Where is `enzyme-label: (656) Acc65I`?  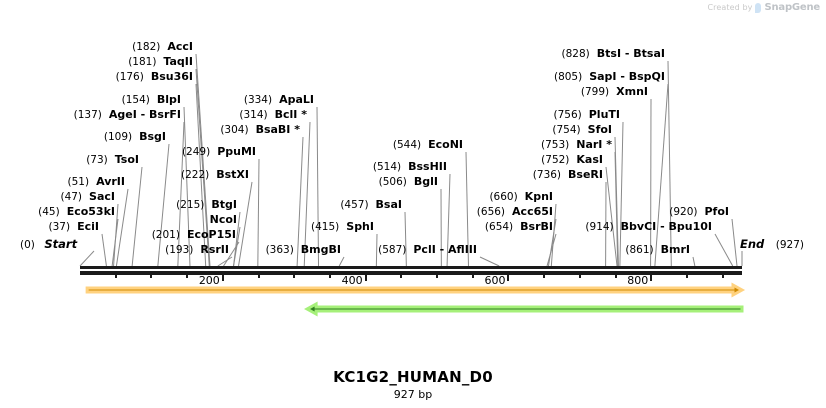
enzyme-label: (656) Acc65I is located at coordinates (515, 212).